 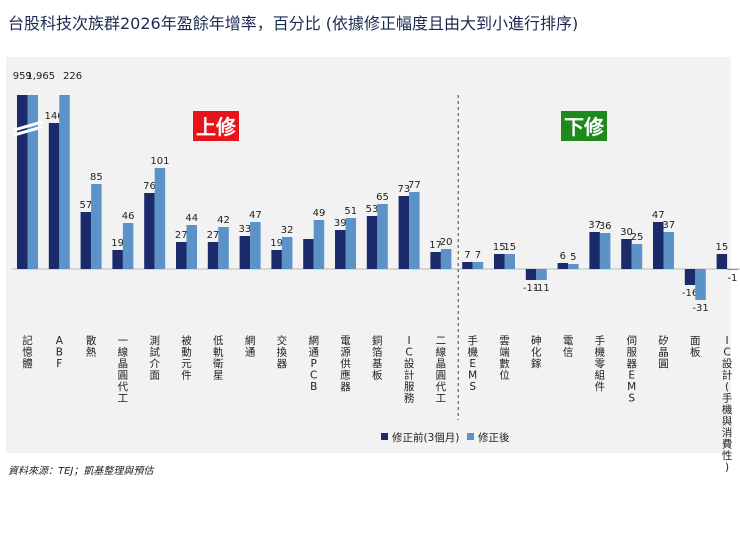 I want to click on label-before-5: 27, so click(x=181, y=235).